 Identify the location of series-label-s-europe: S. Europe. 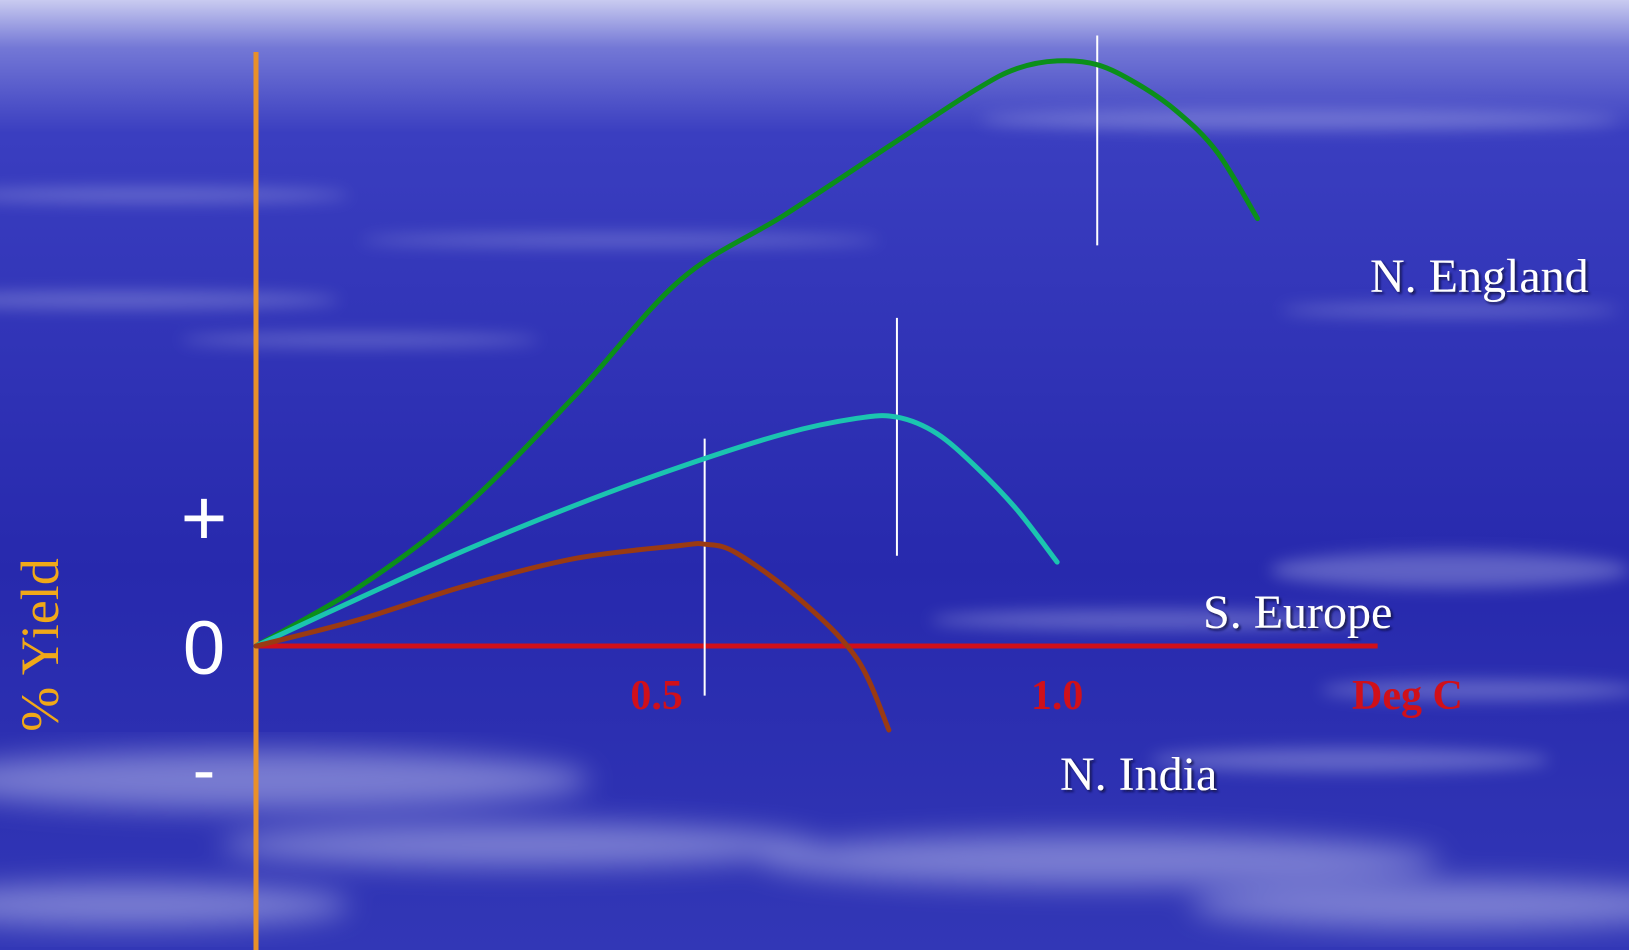
(1297, 612).